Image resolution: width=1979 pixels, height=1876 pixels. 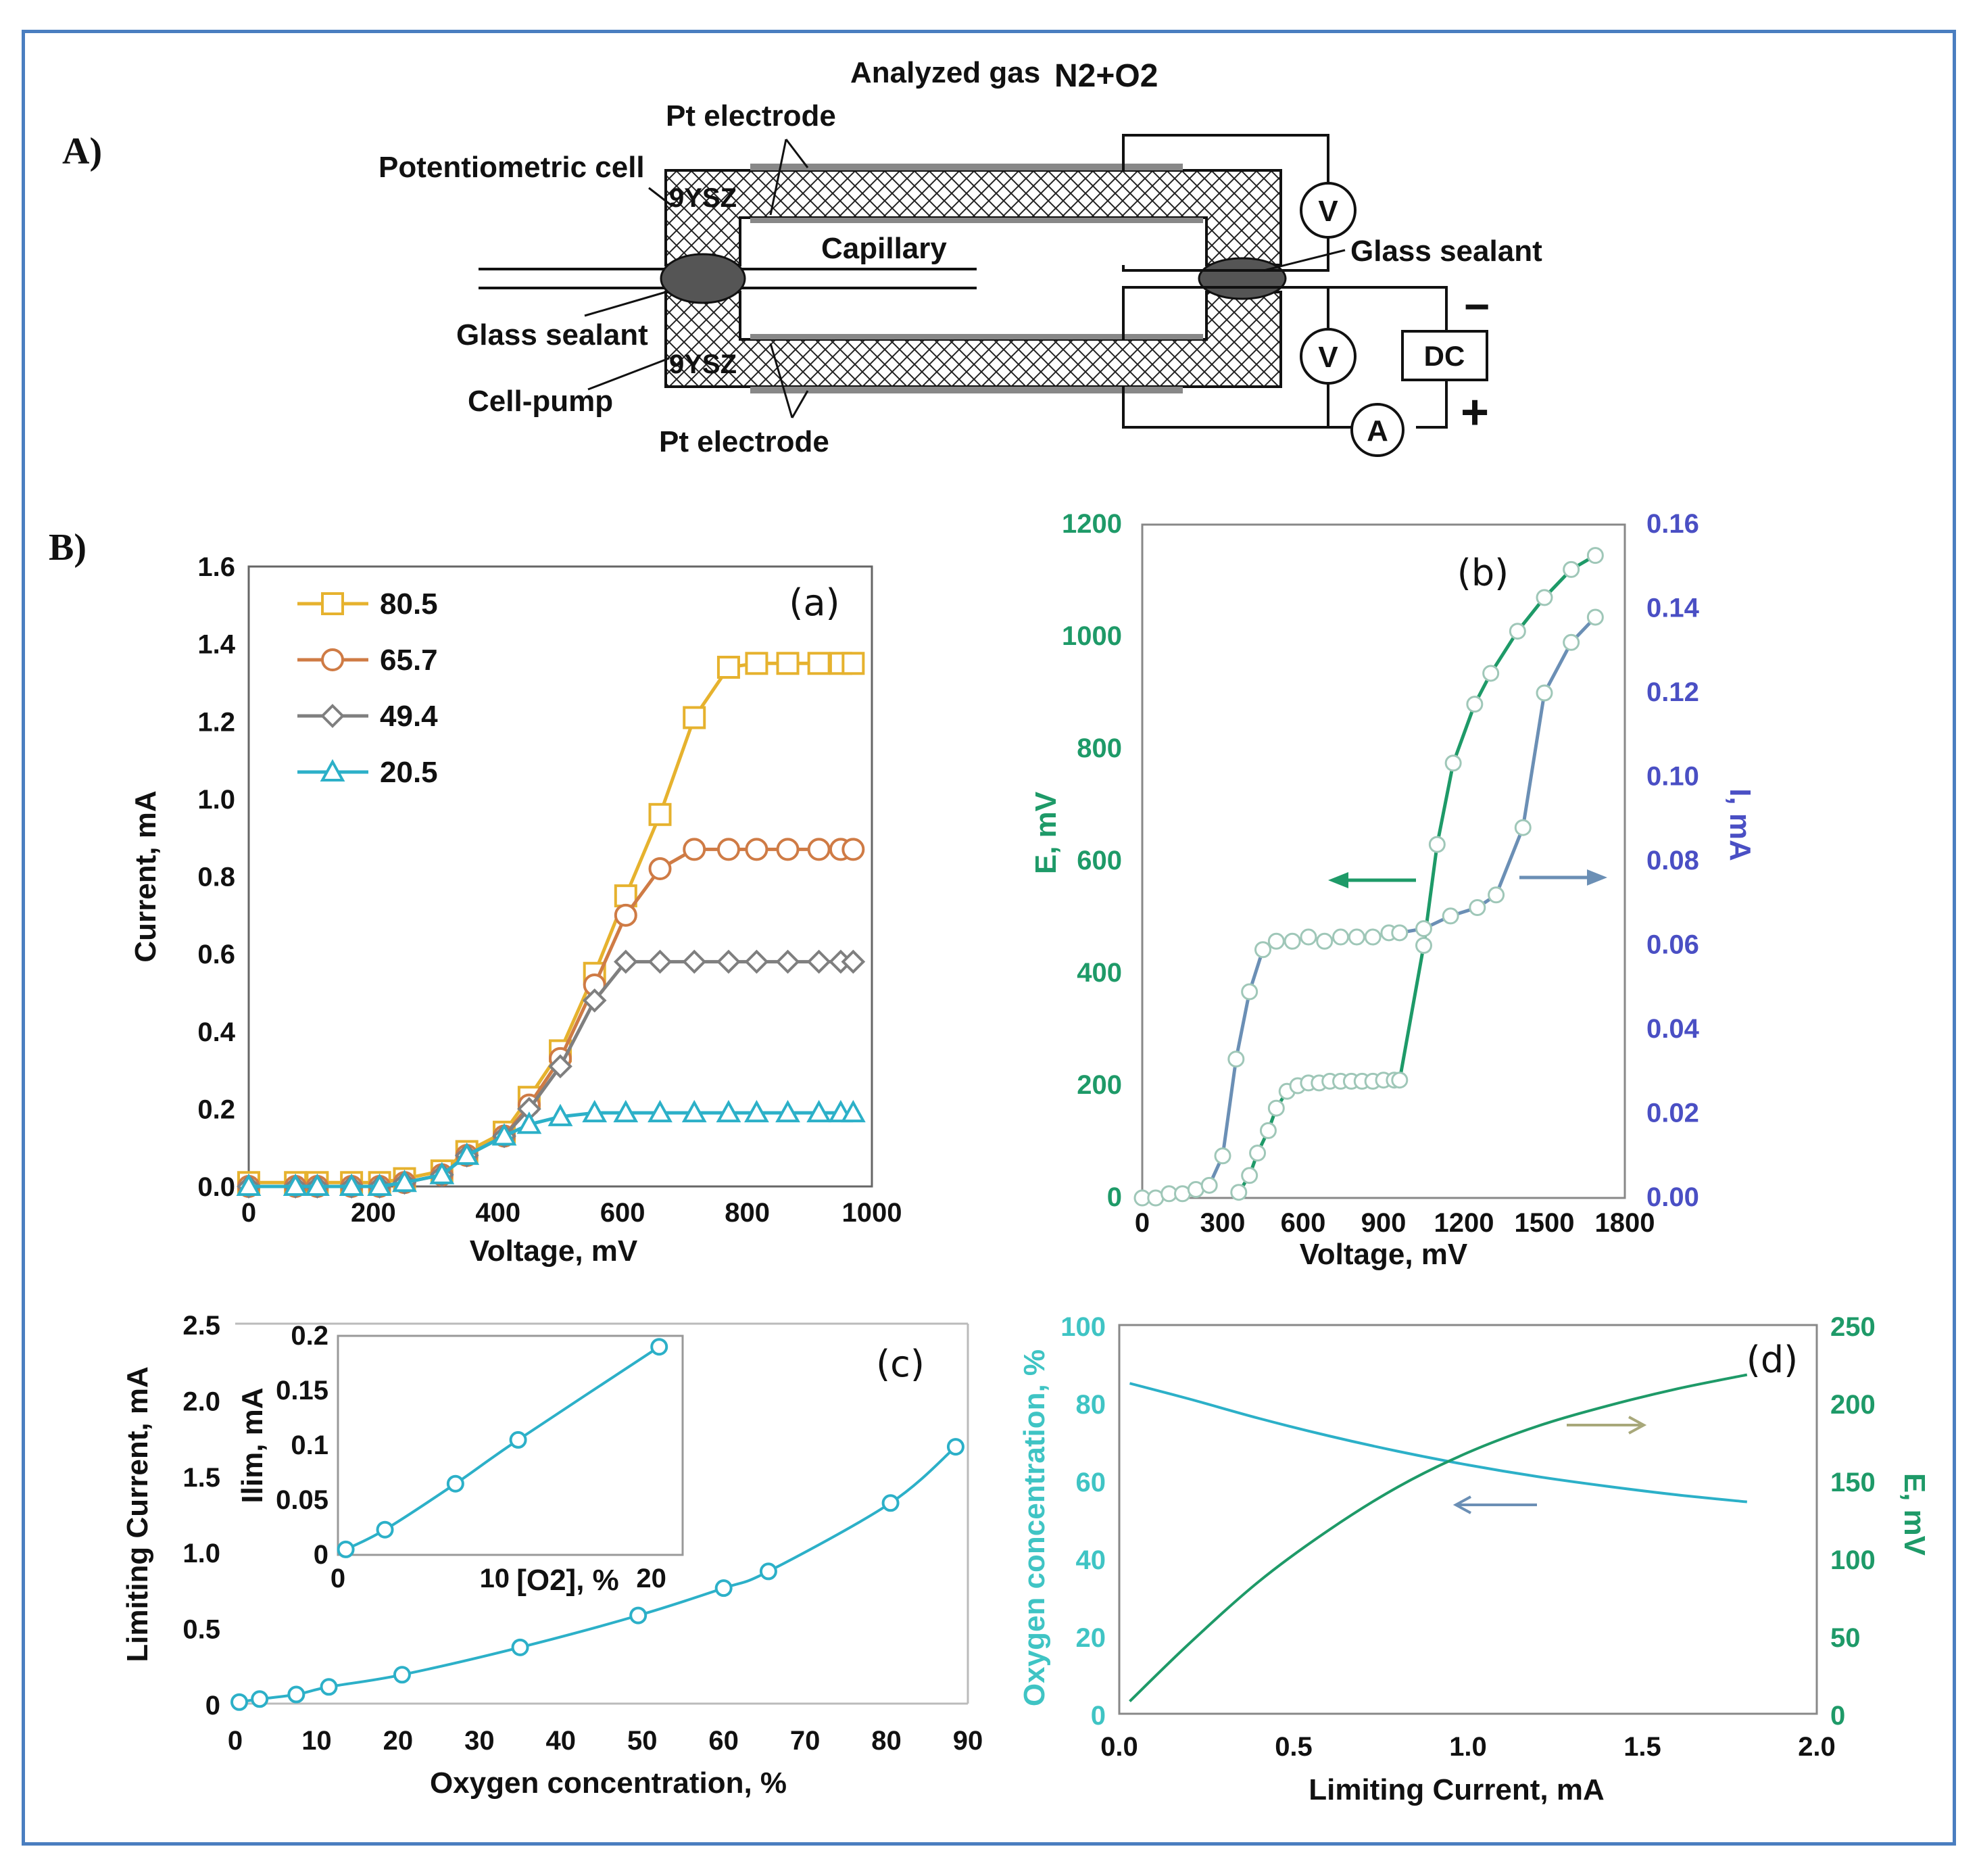 I want to click on inset-x-tick-label-c: 20, so click(x=651, y=1578).